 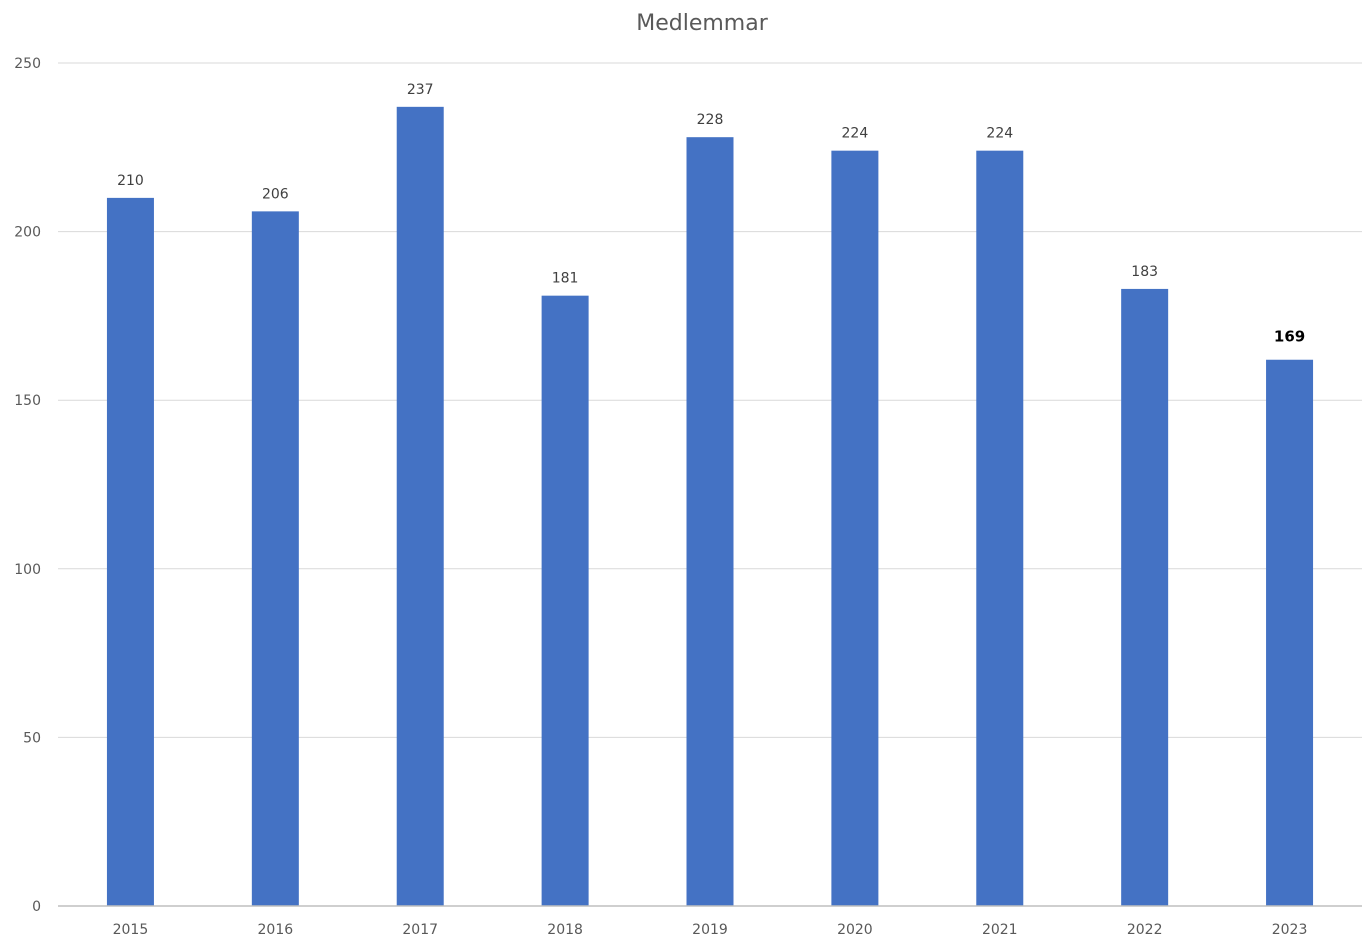 I want to click on data-label-2020: 224, so click(x=855, y=134).